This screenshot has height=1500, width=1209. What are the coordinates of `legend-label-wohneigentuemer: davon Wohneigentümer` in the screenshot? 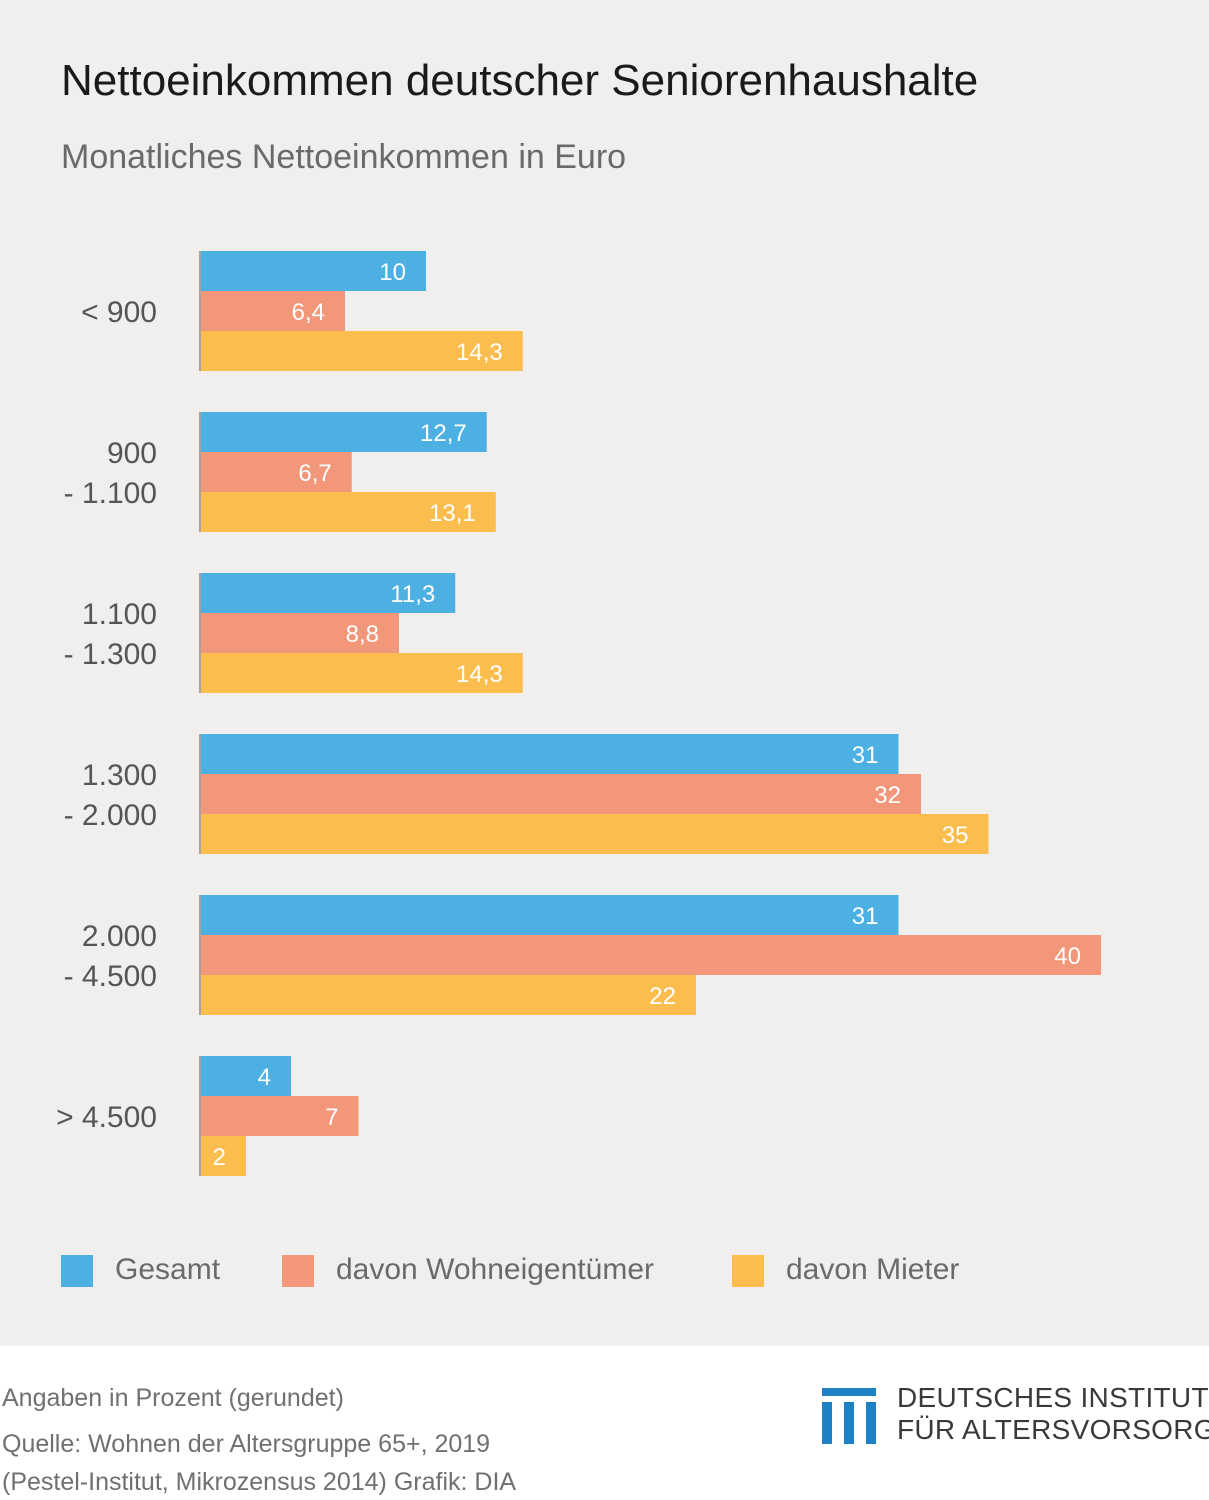 It's located at (495, 1269).